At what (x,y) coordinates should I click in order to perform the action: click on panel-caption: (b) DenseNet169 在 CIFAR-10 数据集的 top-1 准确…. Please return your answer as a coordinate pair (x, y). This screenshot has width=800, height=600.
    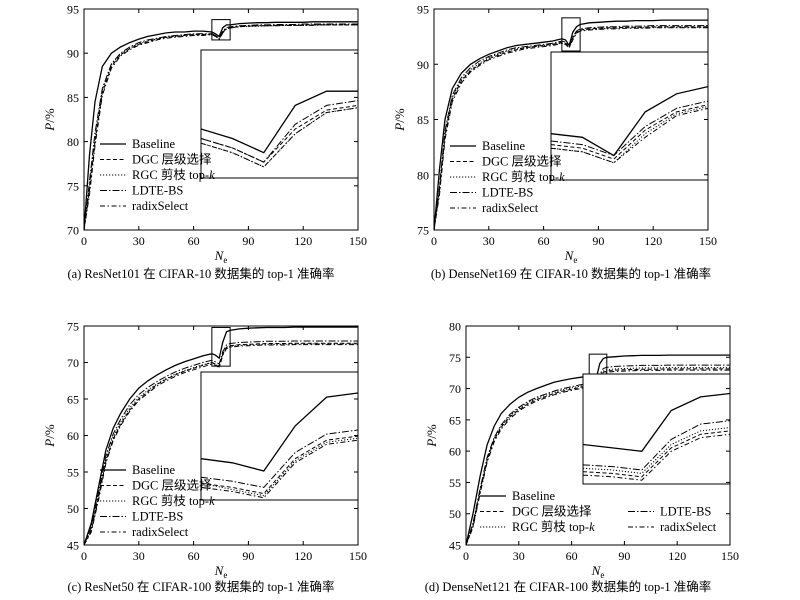
    Looking at the image, I should click on (571, 273).